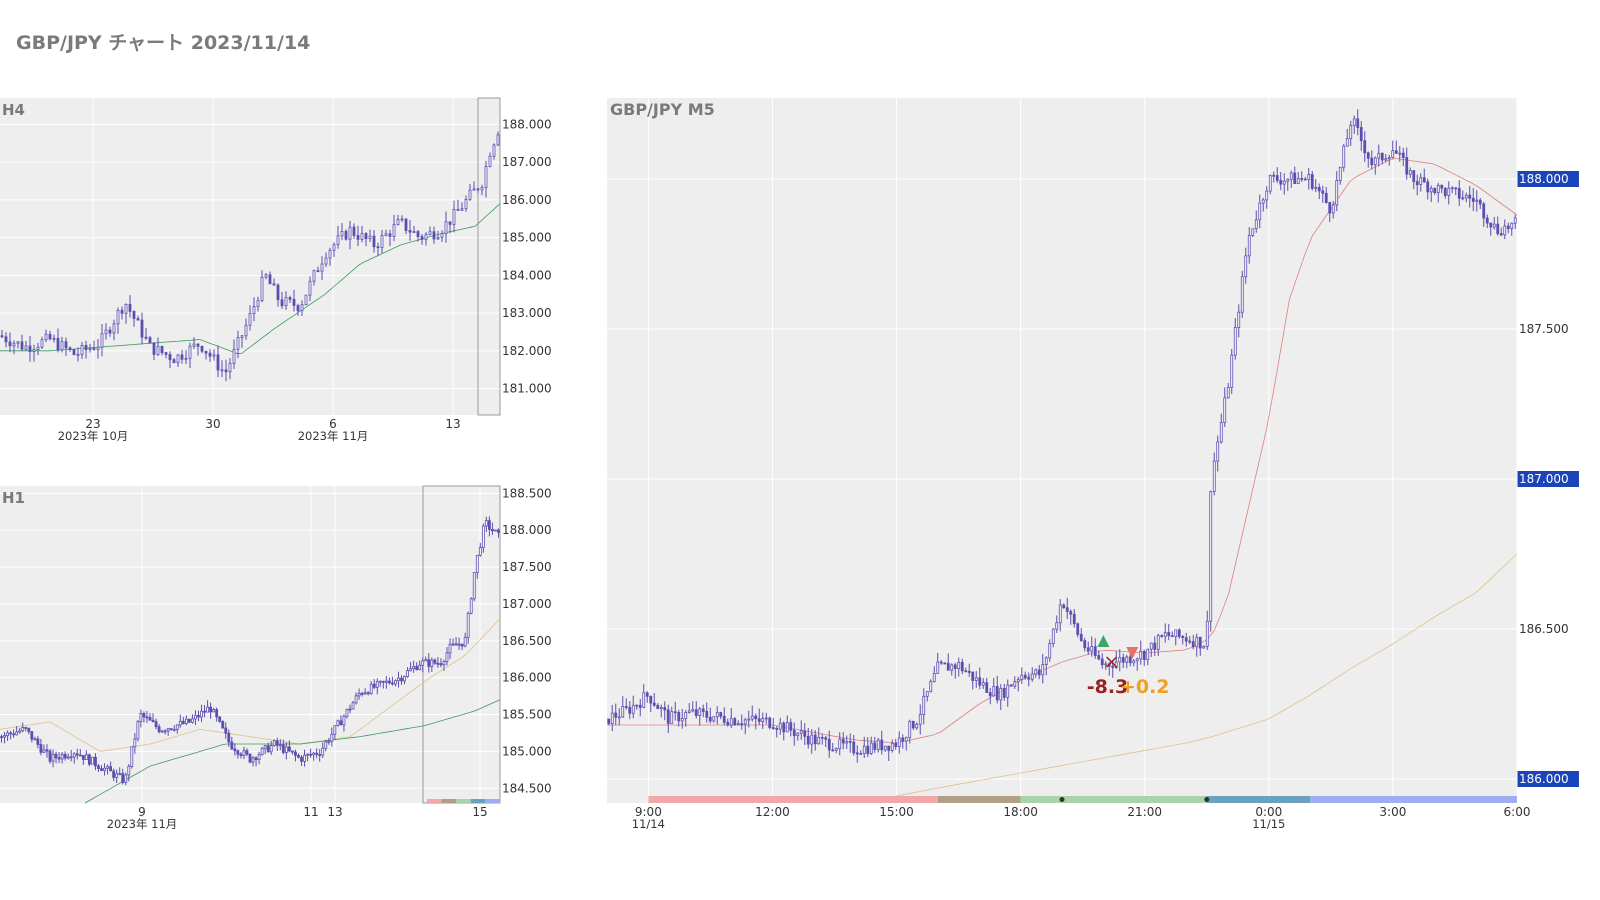  Describe the element at coordinates (492, 801) in the screenshot. I see `session-segment` at that location.